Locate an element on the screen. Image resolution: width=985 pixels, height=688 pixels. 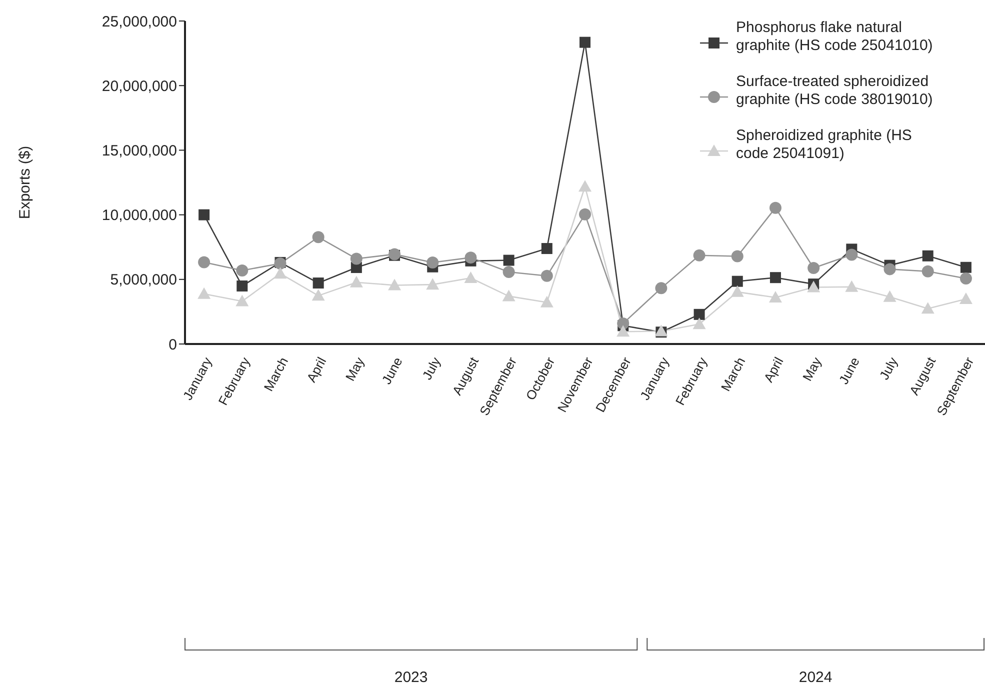
y-tick-label: 15,000,000 is located at coordinates (139, 151).